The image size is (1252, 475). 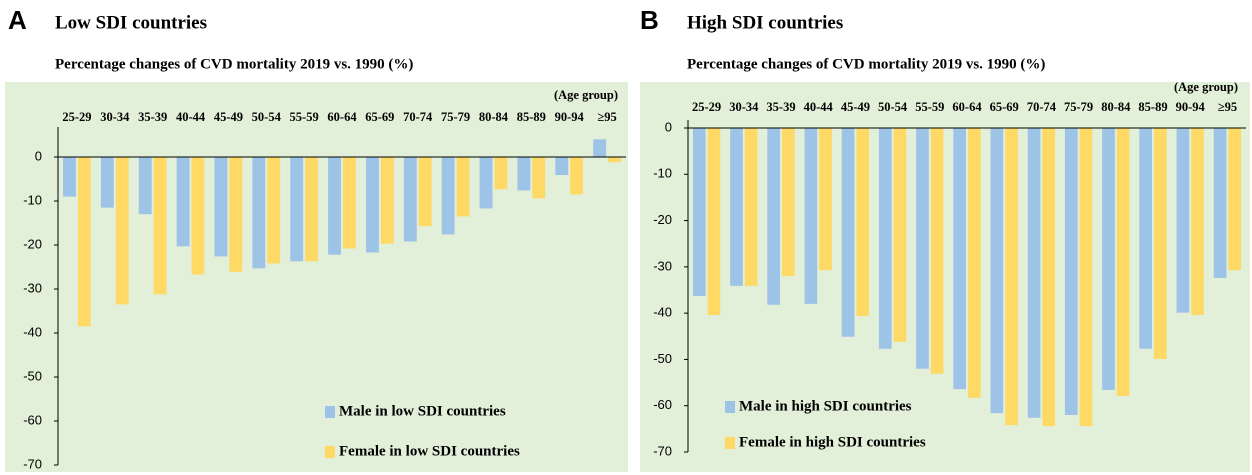 What do you see at coordinates (765, 22) in the screenshot?
I see `chart-title: High SDI countries` at bounding box center [765, 22].